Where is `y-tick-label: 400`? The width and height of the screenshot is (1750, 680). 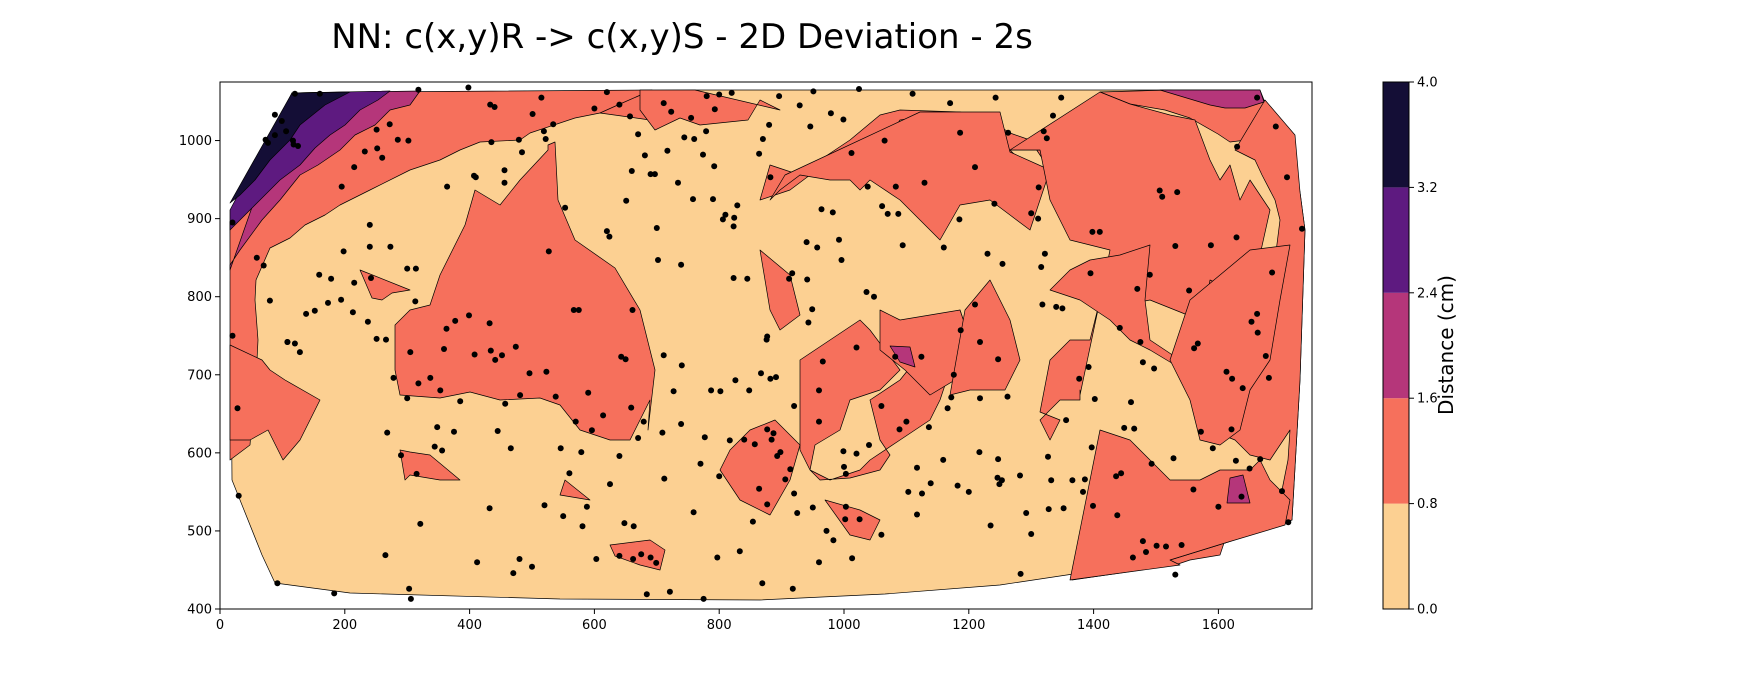 y-tick-label: 400 is located at coordinates (199, 610).